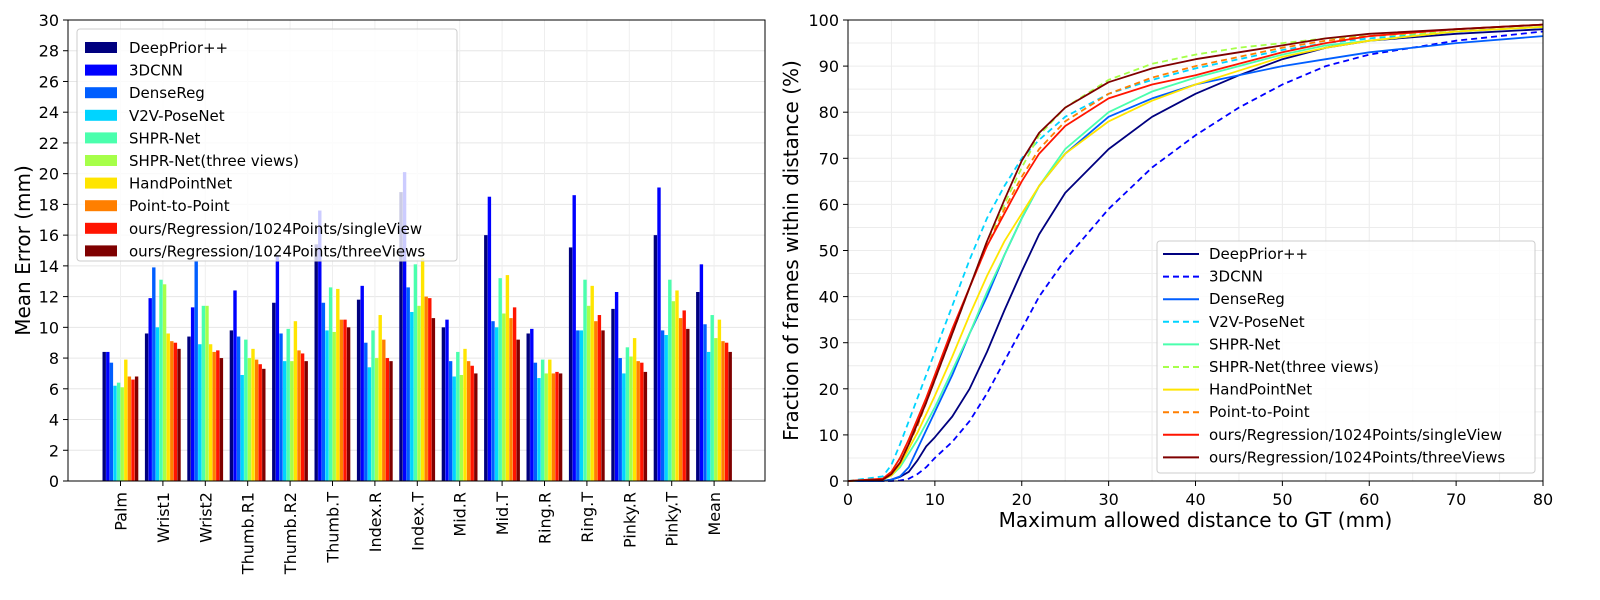 Image resolution: width=1600 pixels, height=600 pixels. Describe the element at coordinates (49, 174) in the screenshot. I see `bar-chart-y-tick-label: 20` at that location.